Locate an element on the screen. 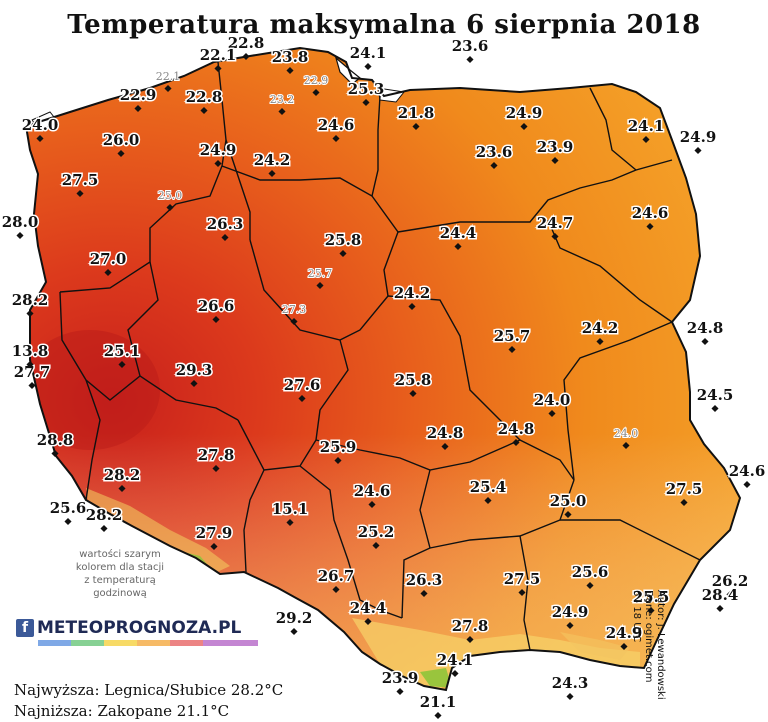  station-value: 15.1 is located at coordinates (290, 509).